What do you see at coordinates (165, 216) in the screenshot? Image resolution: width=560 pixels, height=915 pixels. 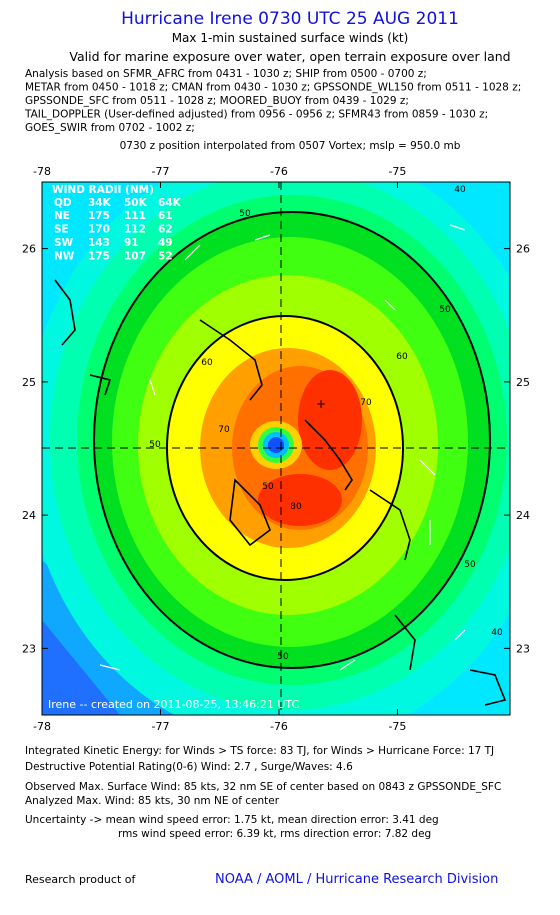 I see `radii-cell: 61` at bounding box center [165, 216].